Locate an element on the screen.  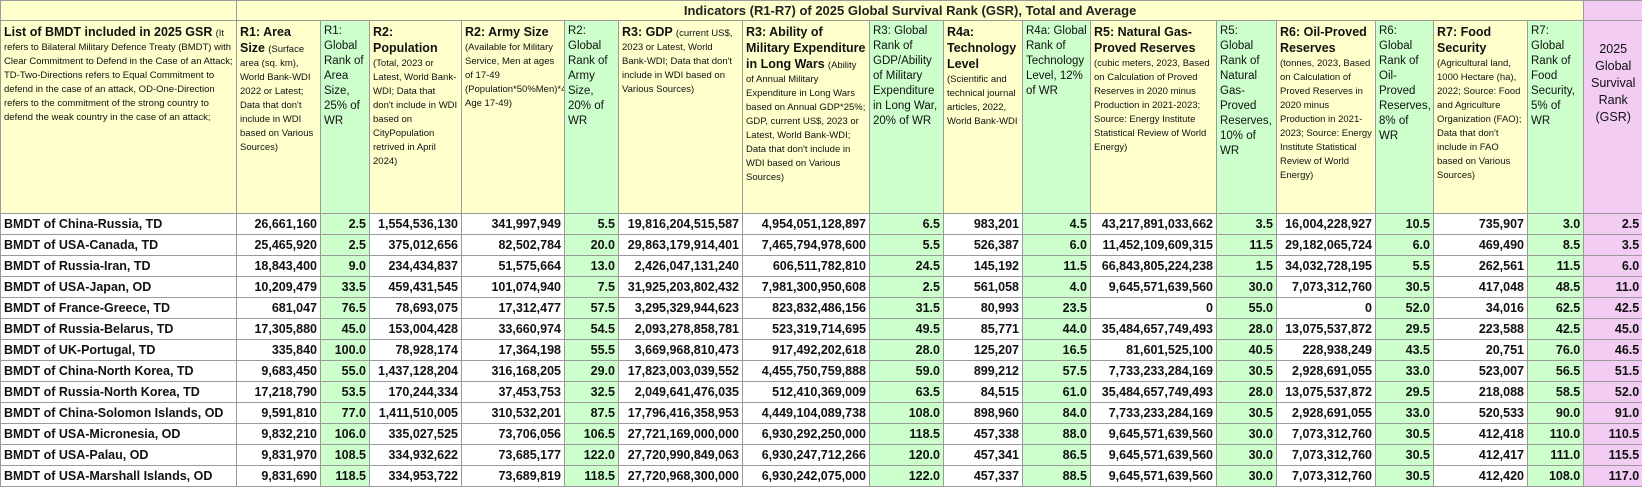
data-cell: 4,455,750,759,888 is located at coordinates (806, 371).